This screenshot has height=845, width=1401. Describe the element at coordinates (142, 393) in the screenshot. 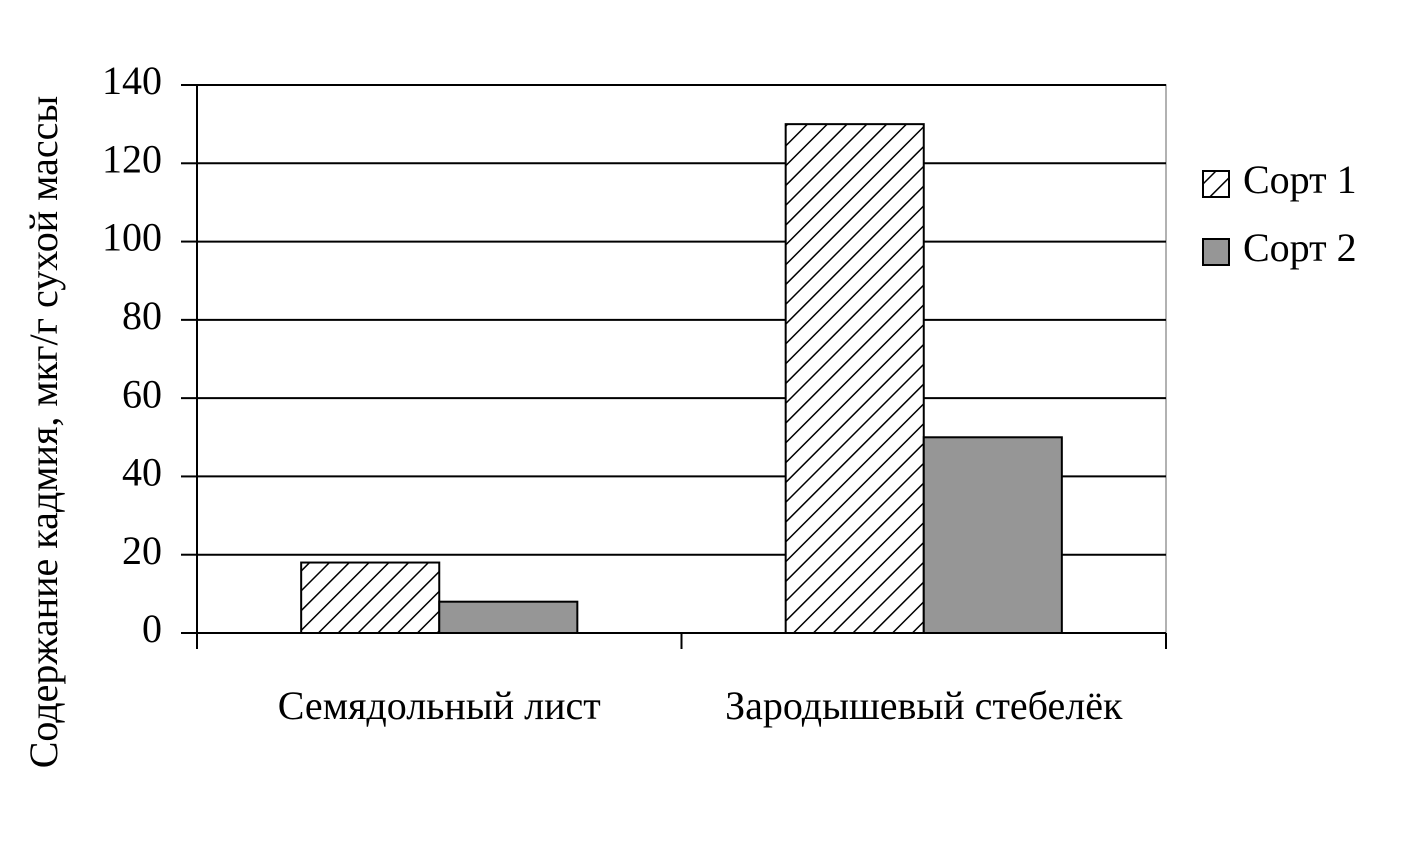

I see `y-tick-label: 60` at that location.